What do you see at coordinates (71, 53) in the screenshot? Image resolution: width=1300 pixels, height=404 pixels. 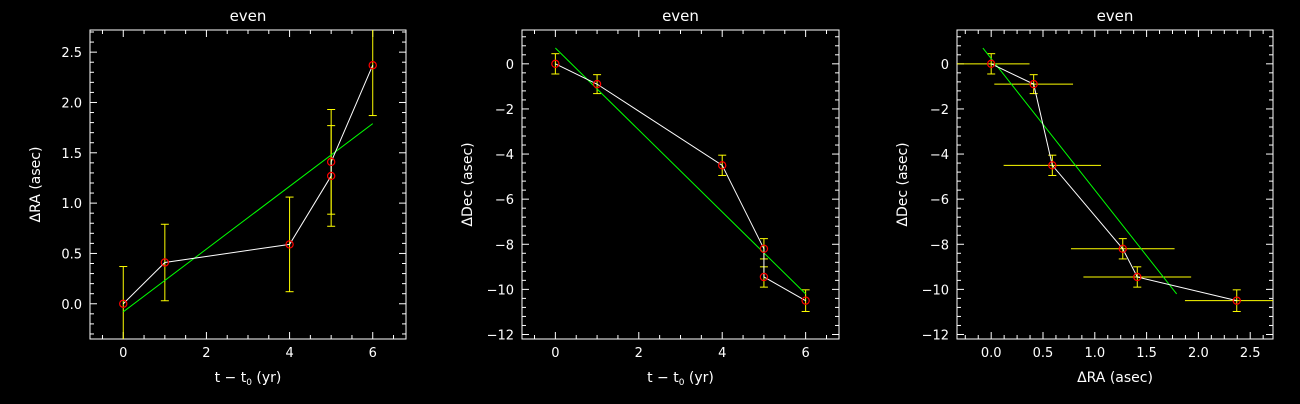 I see `panel-1-y-tick-label: 2.5` at bounding box center [71, 53].